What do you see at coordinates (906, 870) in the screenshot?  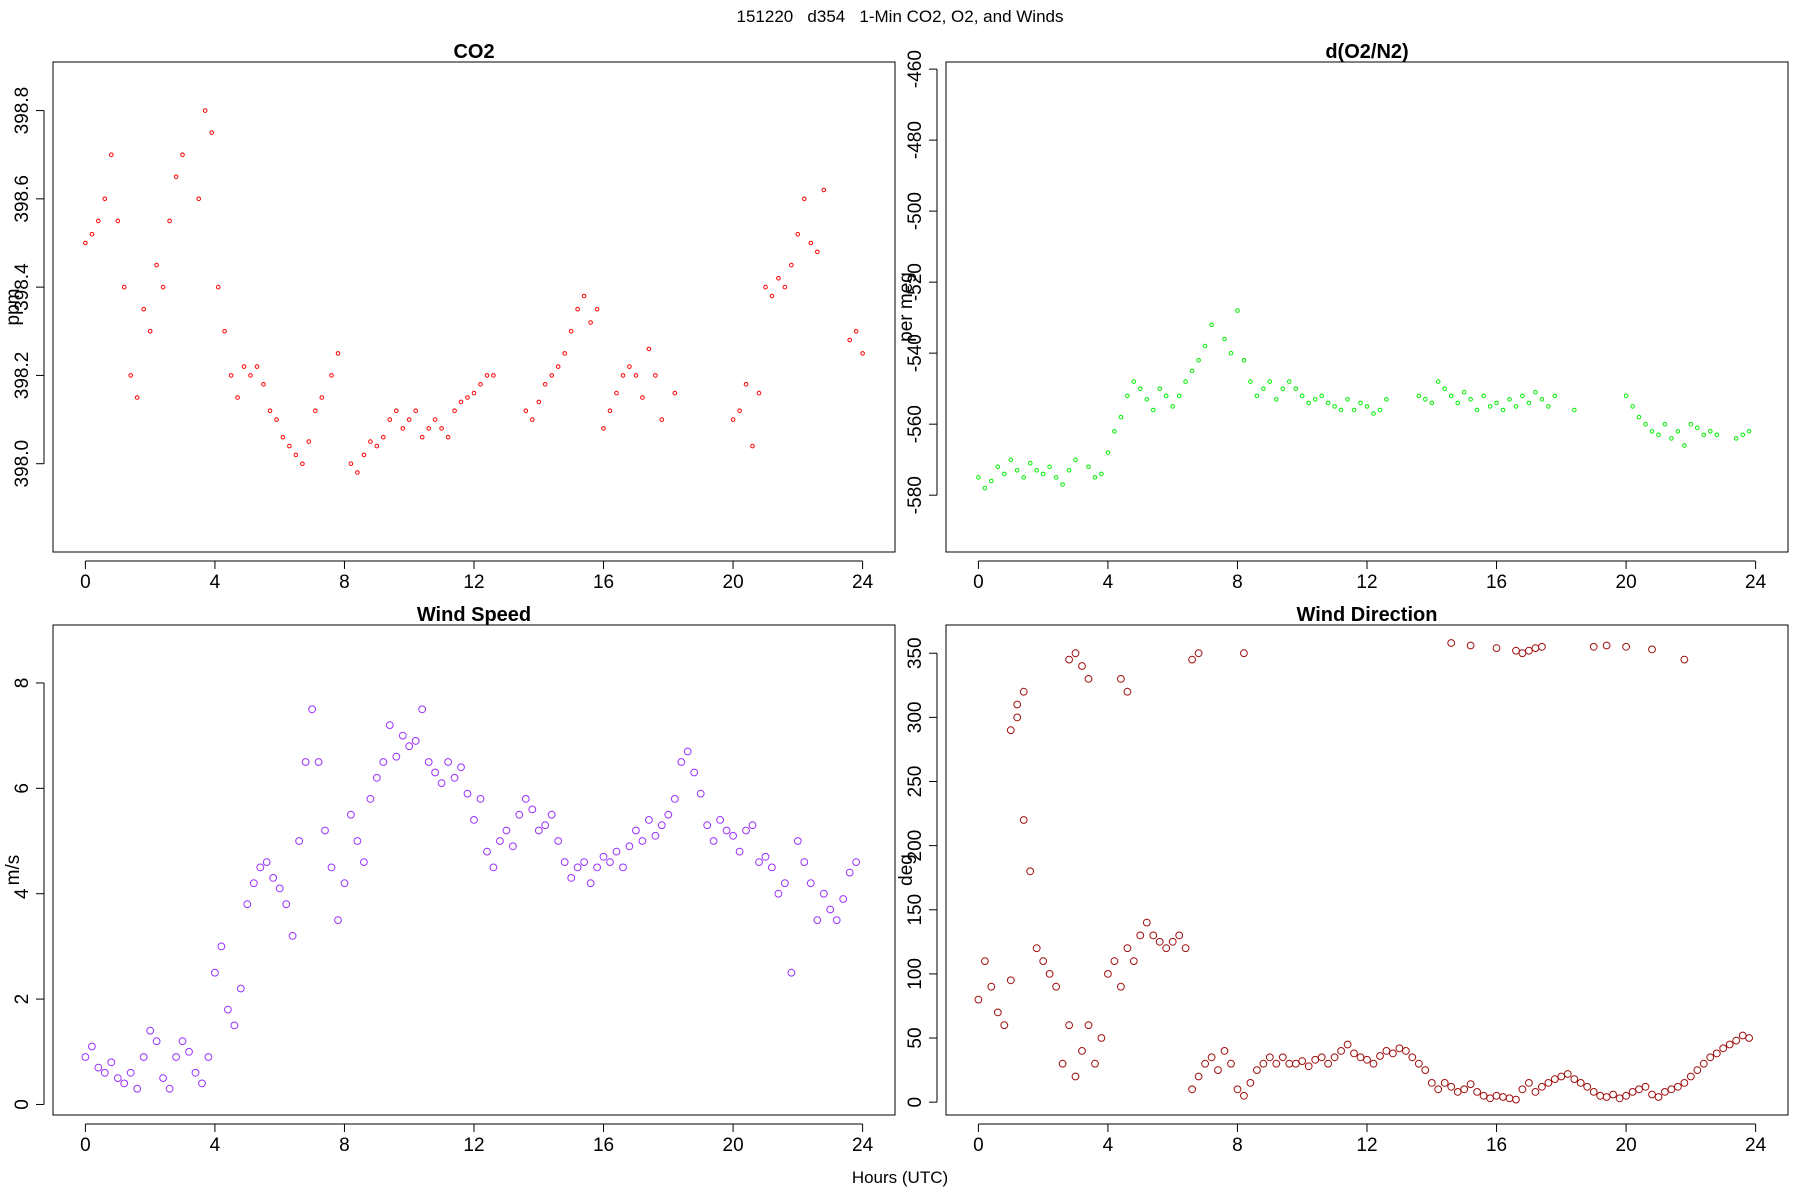 I see `y-axis-label: deg` at bounding box center [906, 870].